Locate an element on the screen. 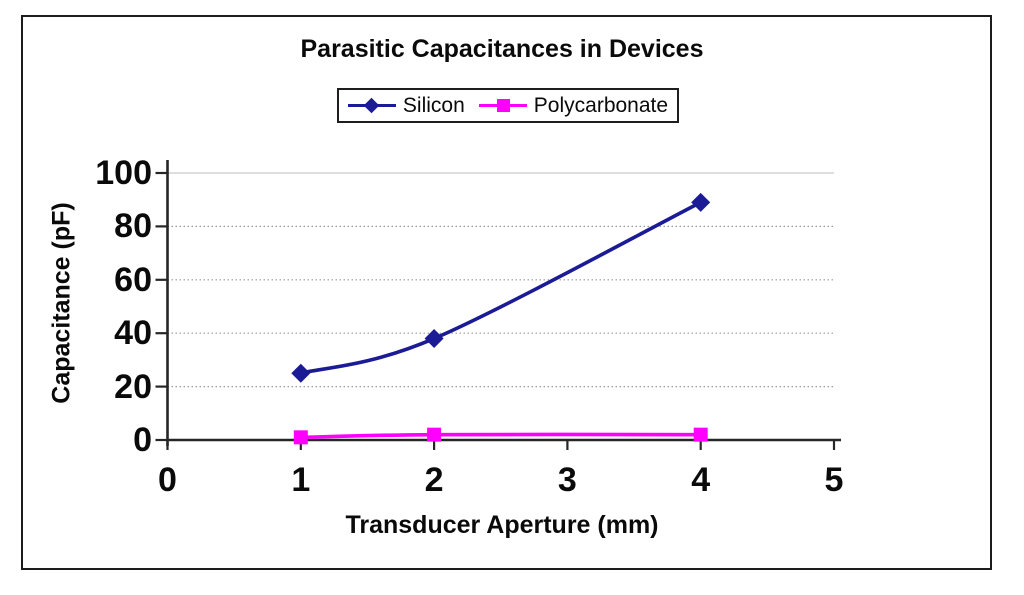  polycarbonate-line-sample is located at coordinates (502, 105).